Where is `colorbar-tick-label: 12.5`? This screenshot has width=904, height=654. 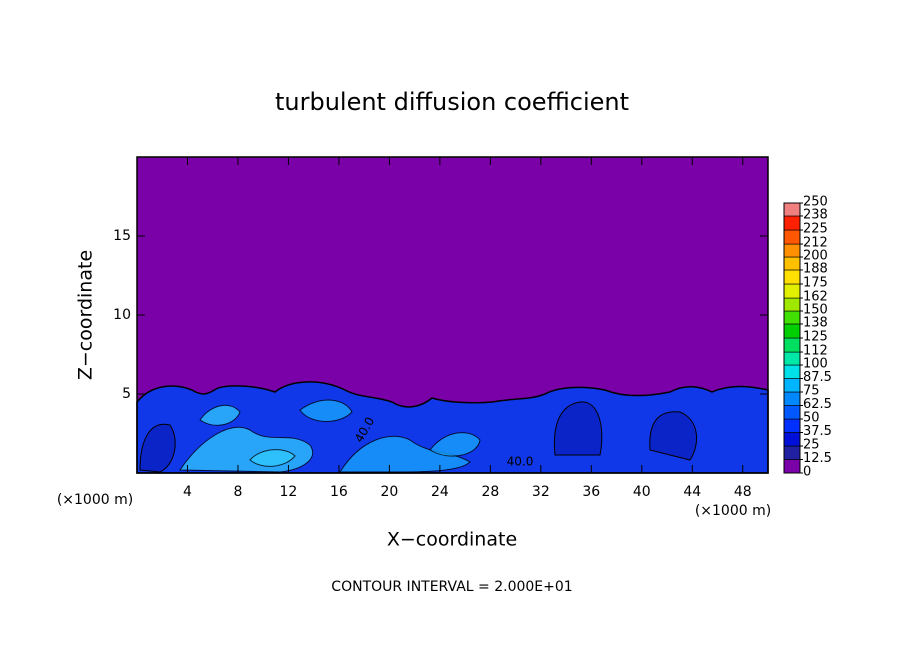
colorbar-tick-label: 12.5 is located at coordinates (817, 458).